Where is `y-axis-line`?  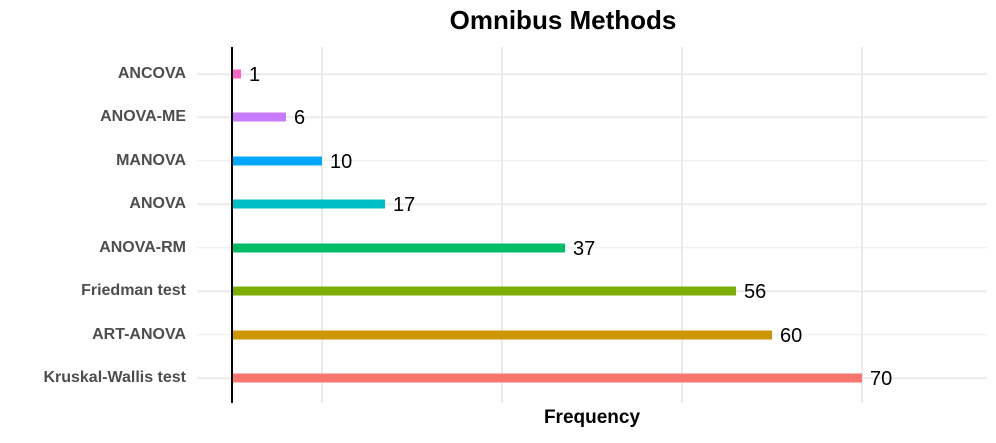
y-axis-line is located at coordinates (232, 225).